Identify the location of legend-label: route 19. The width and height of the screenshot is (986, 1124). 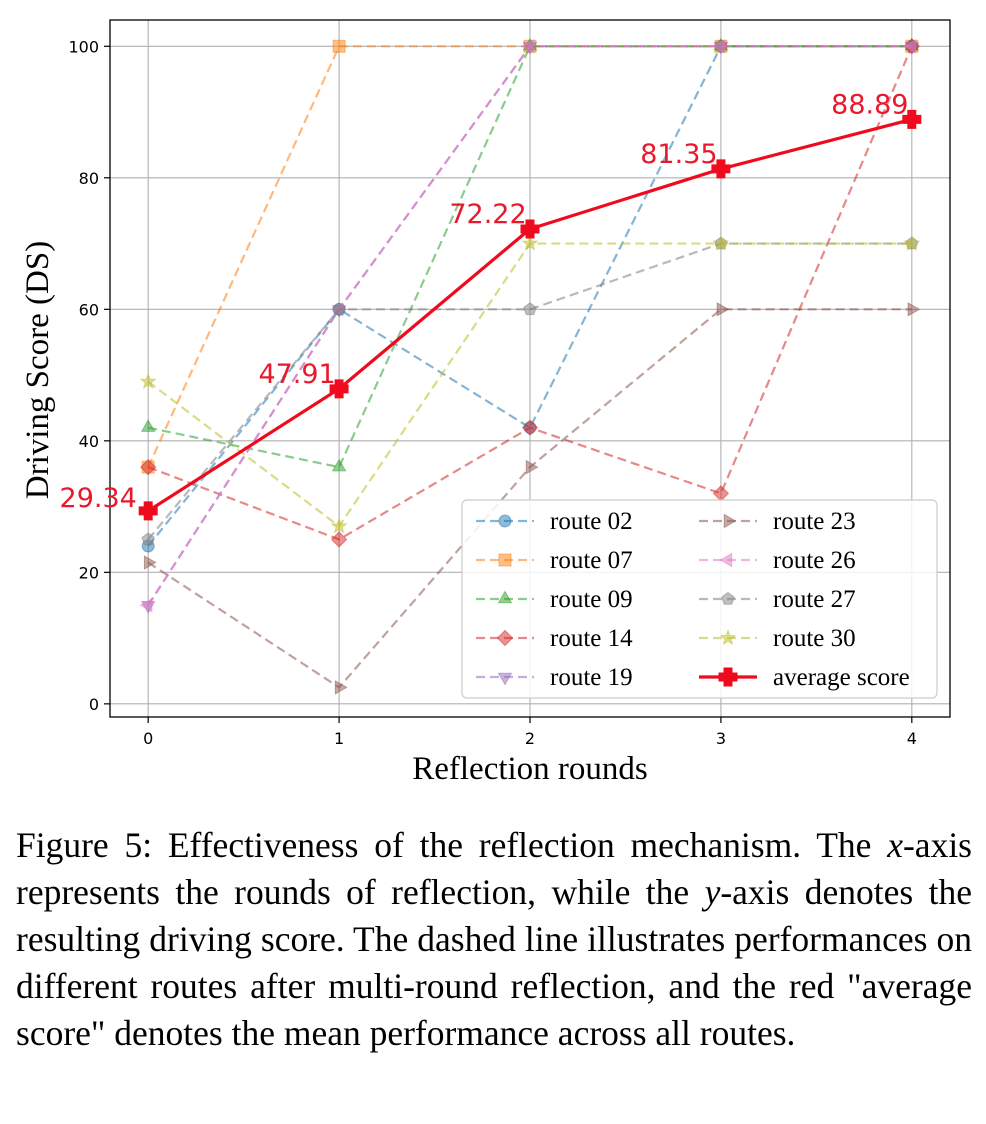
(591, 677).